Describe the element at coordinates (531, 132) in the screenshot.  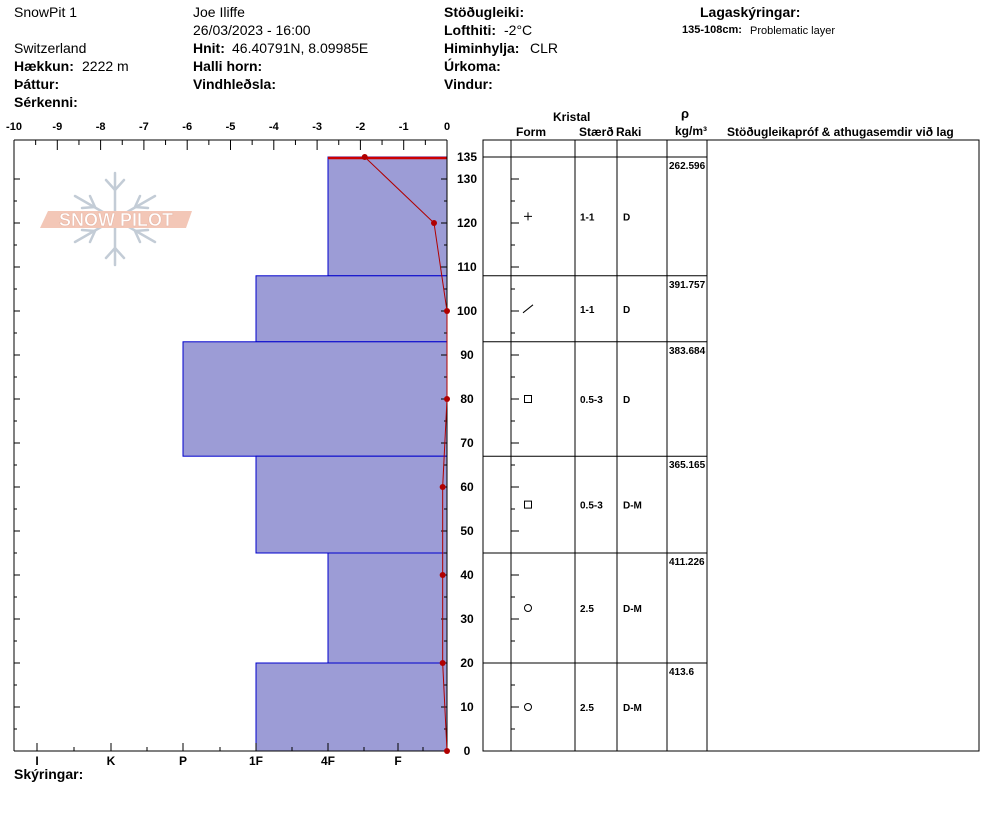
I see `form-header: Form` at that location.